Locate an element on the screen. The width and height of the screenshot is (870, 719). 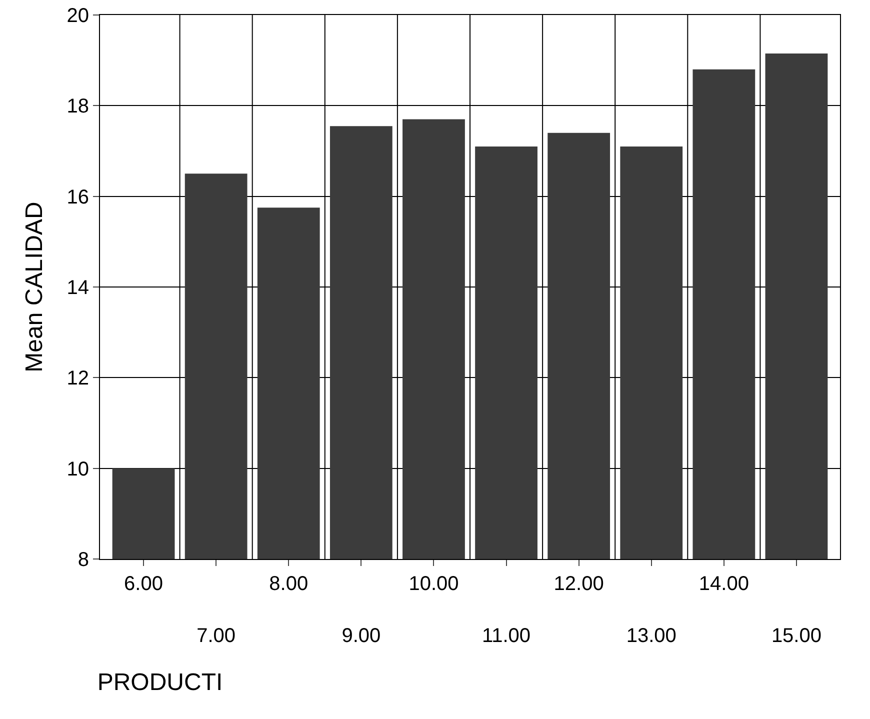
y-tick-label: 18 is located at coordinates (77, 107).